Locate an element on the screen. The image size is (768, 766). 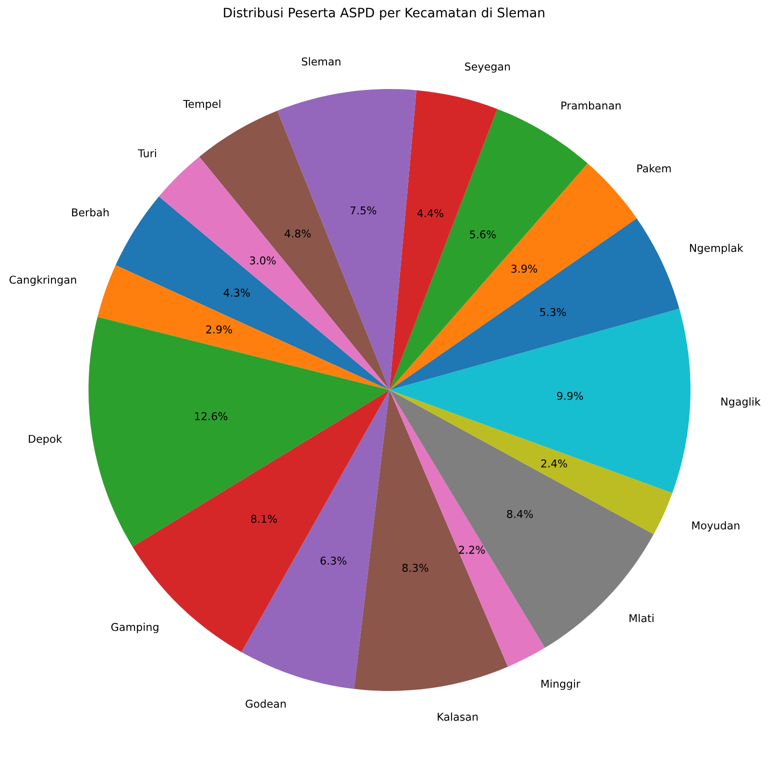
data-label: 2.9% is located at coordinates (219, 329).